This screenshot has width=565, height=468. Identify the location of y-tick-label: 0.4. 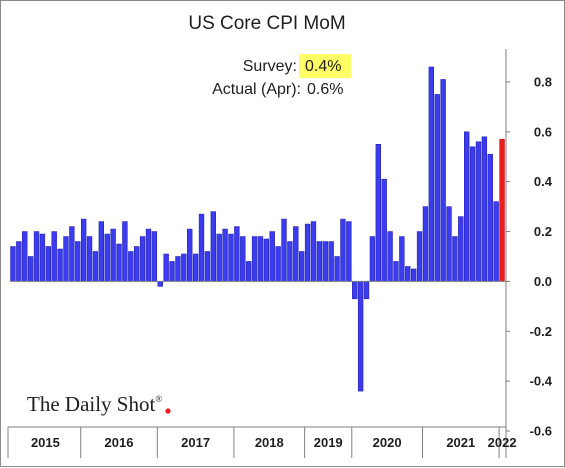
(543, 181).